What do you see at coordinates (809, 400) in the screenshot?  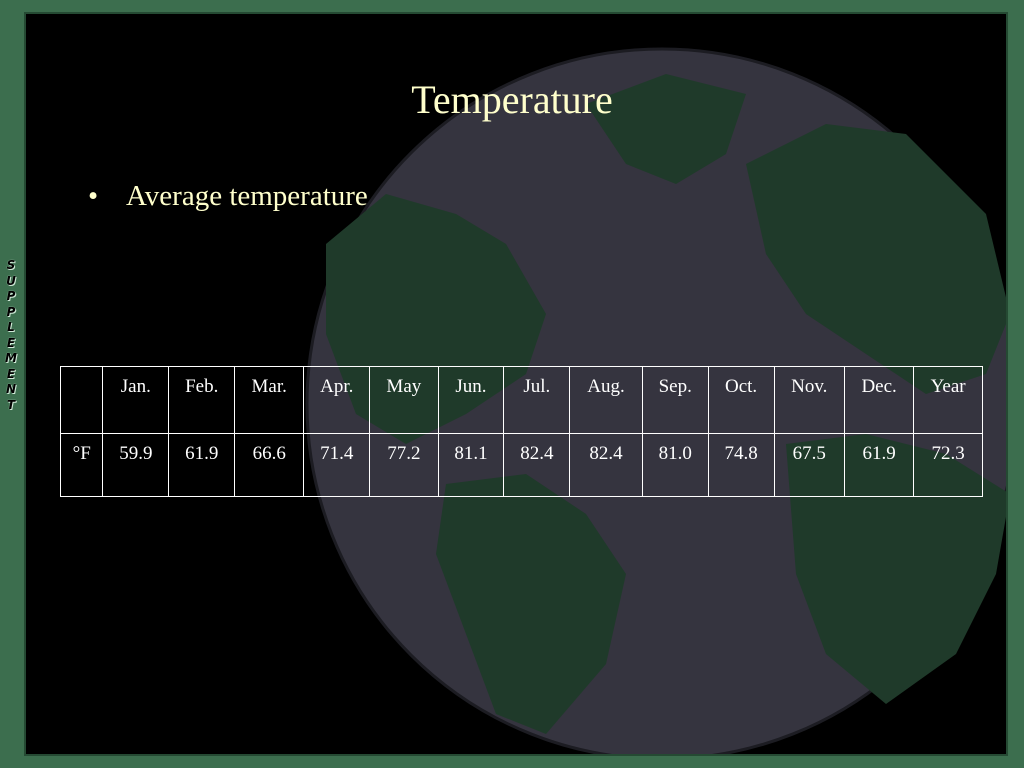 I see `header-cell: Nov.` at bounding box center [809, 400].